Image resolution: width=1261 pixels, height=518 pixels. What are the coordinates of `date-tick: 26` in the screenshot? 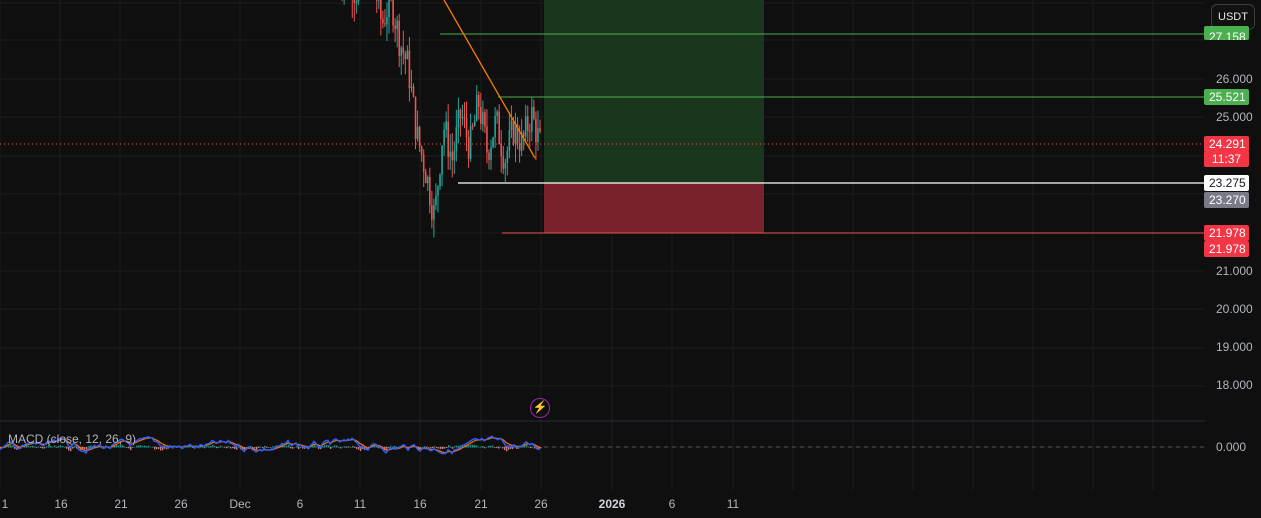 It's located at (181, 504).